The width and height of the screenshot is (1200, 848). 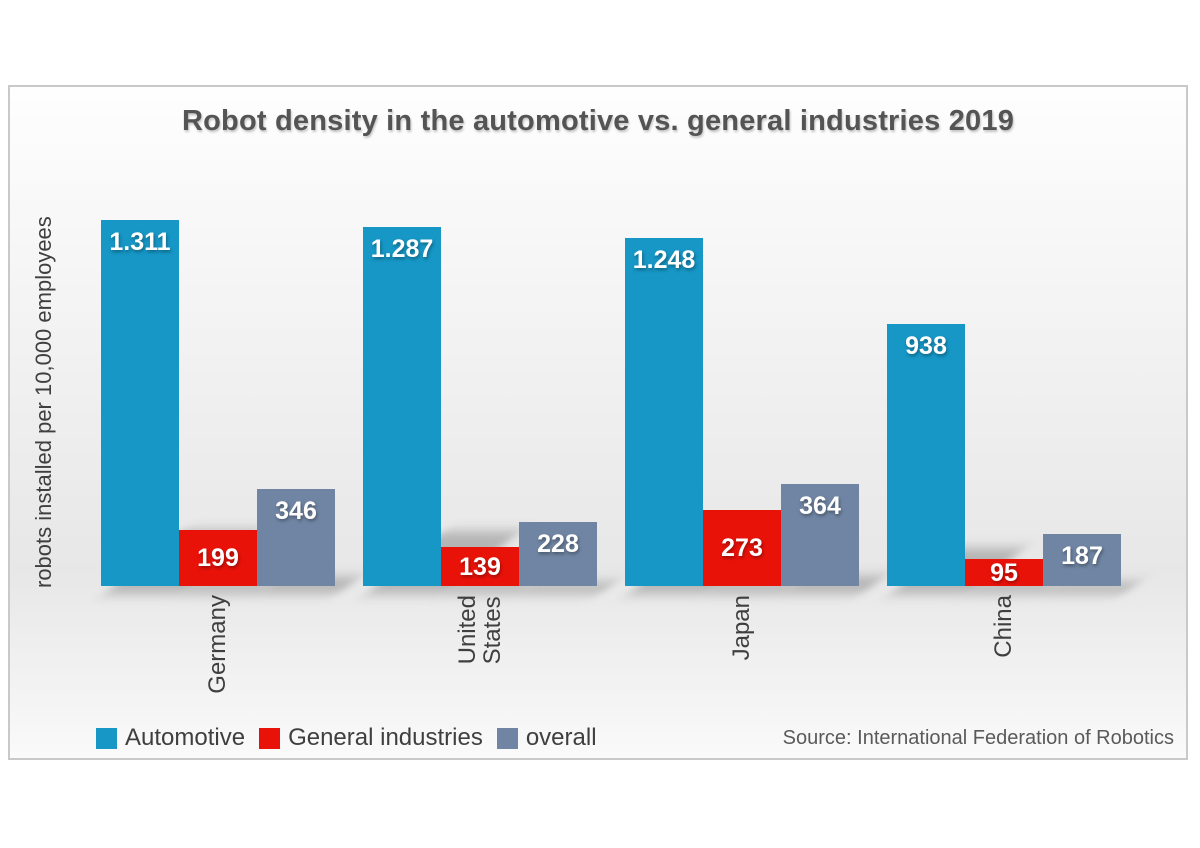 What do you see at coordinates (402, 406) in the screenshot?
I see `bar-automotive-united-states` at bounding box center [402, 406].